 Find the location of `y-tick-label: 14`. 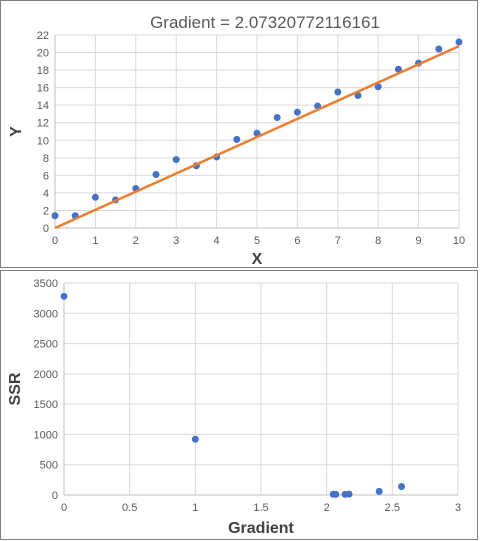

y-tick-label: 14 is located at coordinates (43, 106).